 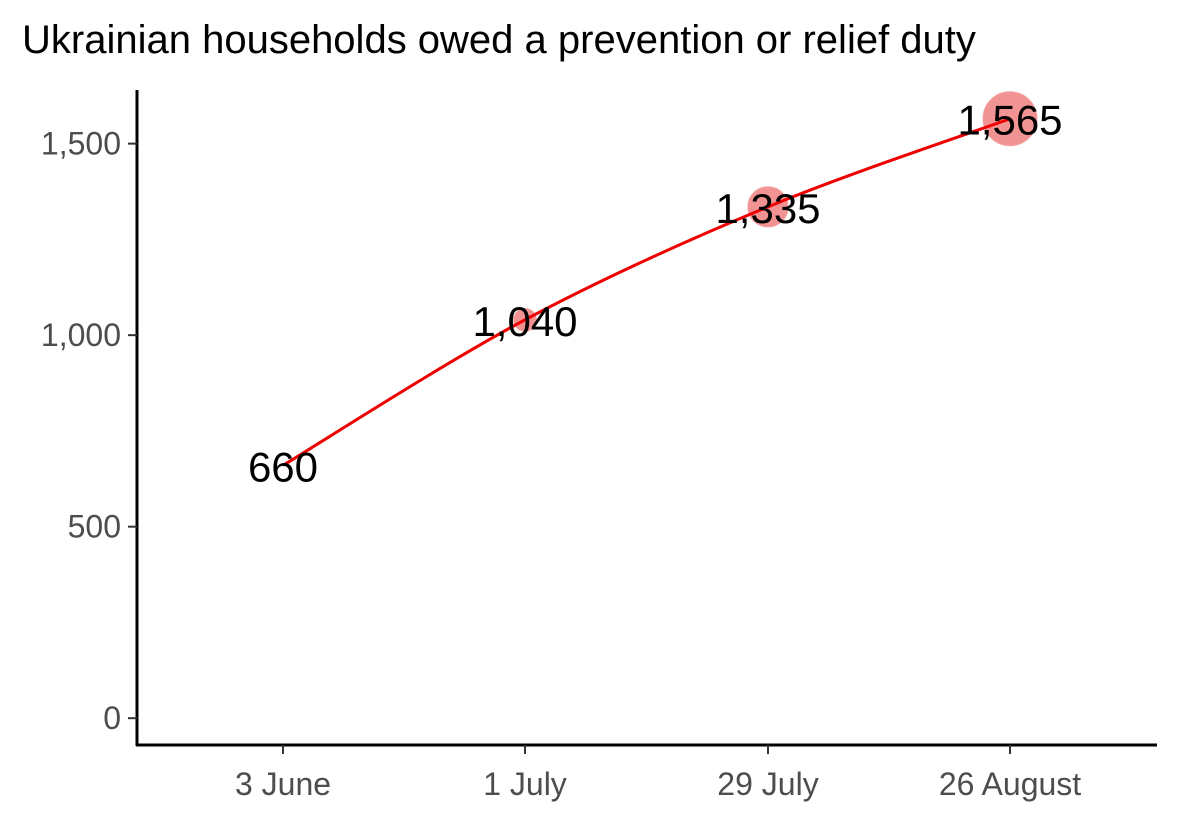 What do you see at coordinates (767, 208) in the screenshot?
I see `data-label: 1,335` at bounding box center [767, 208].